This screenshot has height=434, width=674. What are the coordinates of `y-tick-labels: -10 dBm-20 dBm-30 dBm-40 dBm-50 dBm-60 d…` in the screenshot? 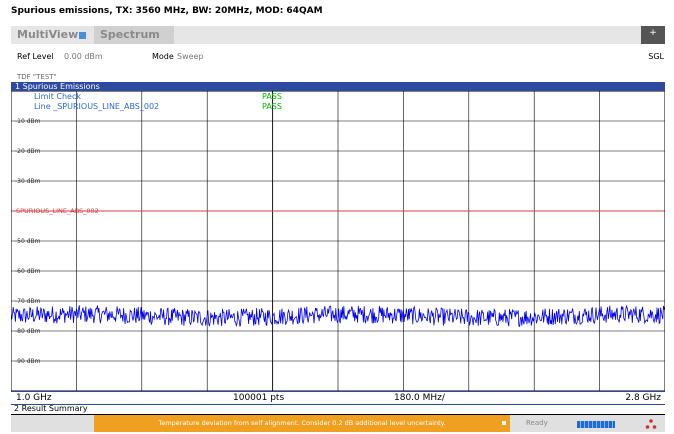 It's located at (28, 241).